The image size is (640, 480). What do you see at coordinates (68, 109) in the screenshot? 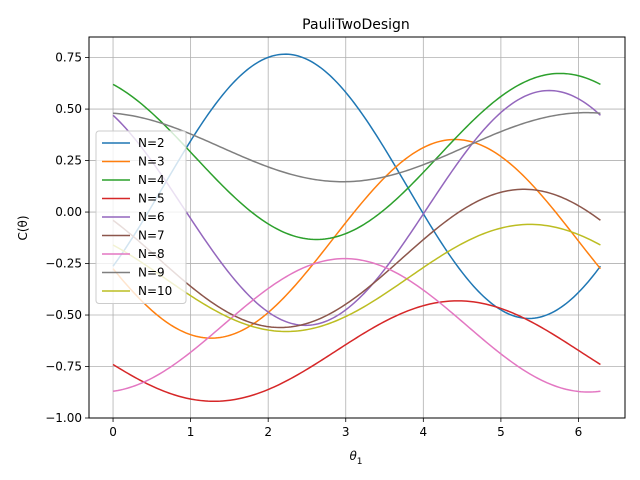
I see `y-tick-label: 0.50` at bounding box center [68, 109].